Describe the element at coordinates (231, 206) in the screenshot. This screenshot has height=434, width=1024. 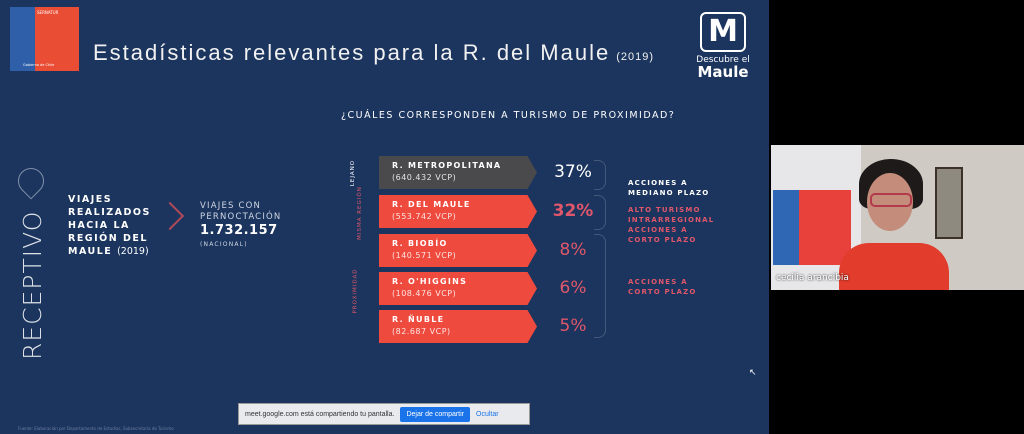
I see `pernoctacion-label: VIAJES CON` at that location.